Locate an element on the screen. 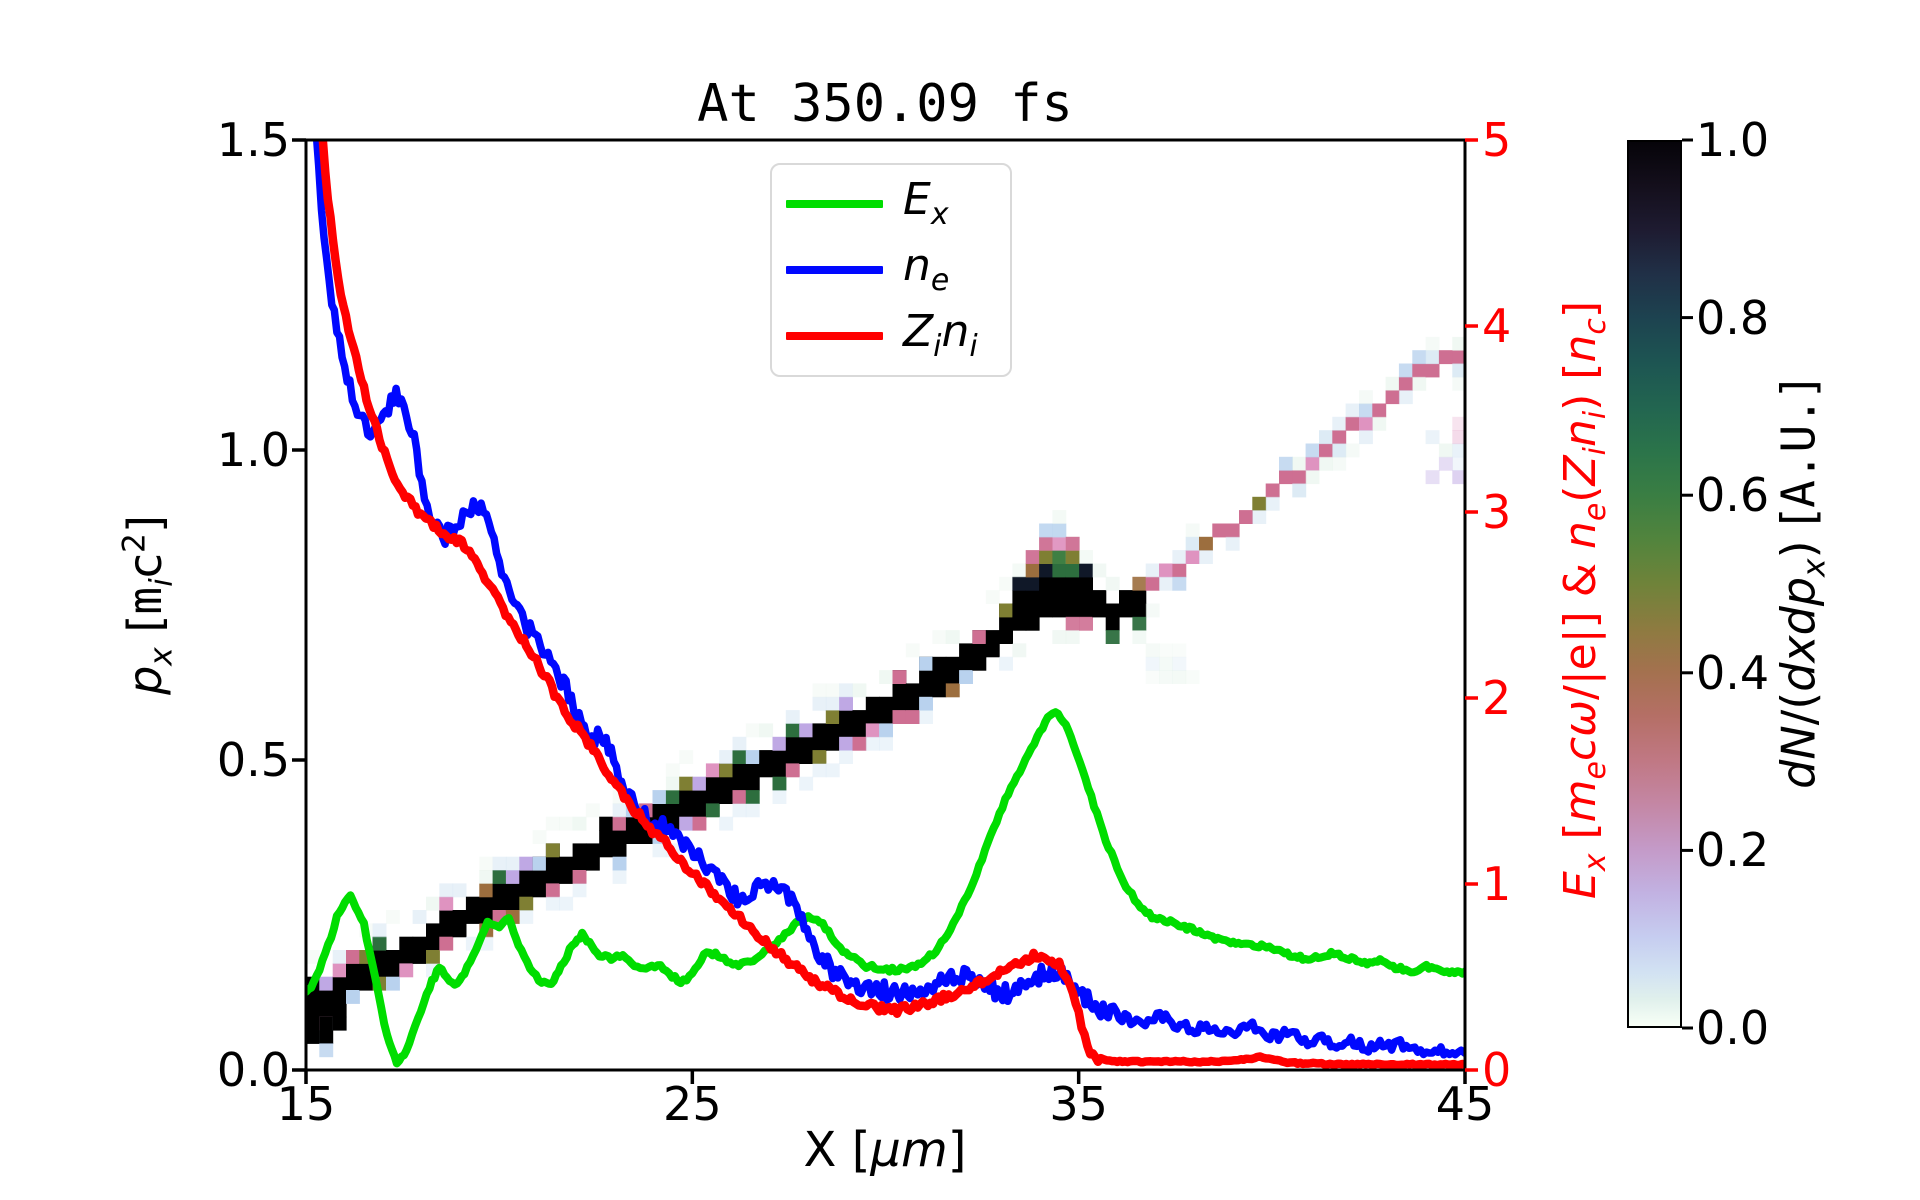  y-right-tick-label: 1 is located at coordinates (1497, 884).